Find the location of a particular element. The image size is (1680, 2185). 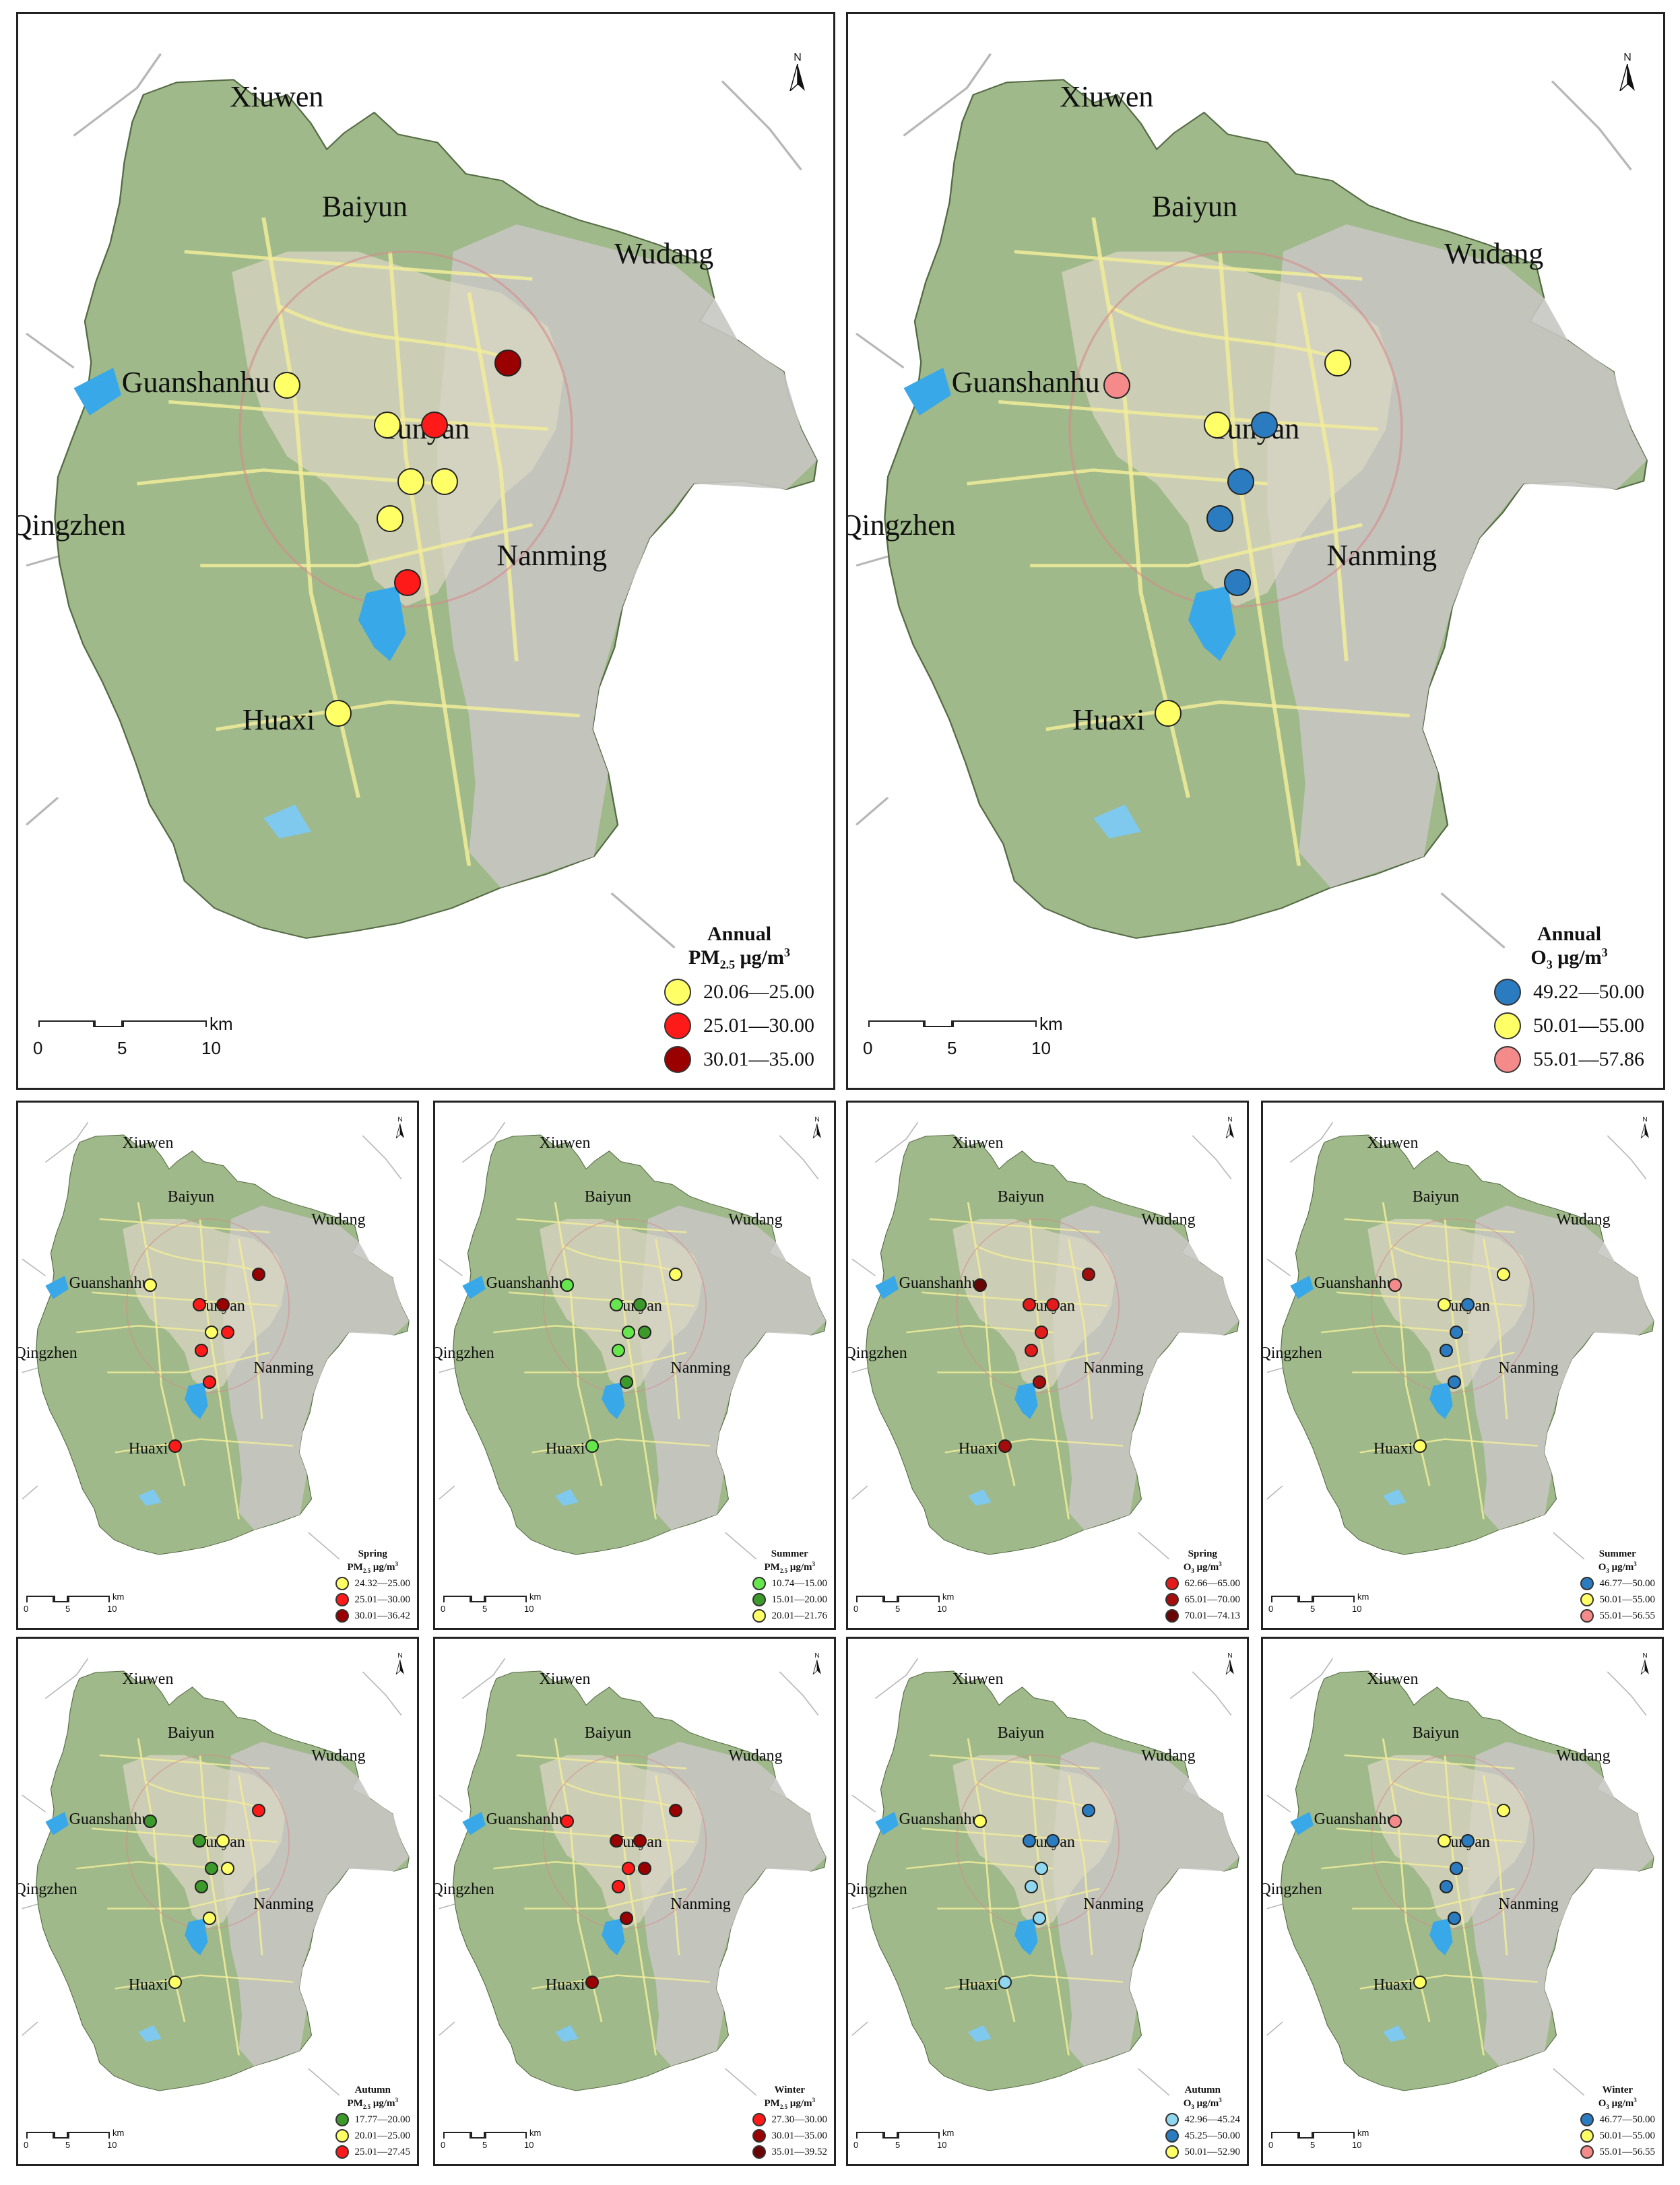

legend-range: 50.01—52.90 is located at coordinates (1212, 2151).